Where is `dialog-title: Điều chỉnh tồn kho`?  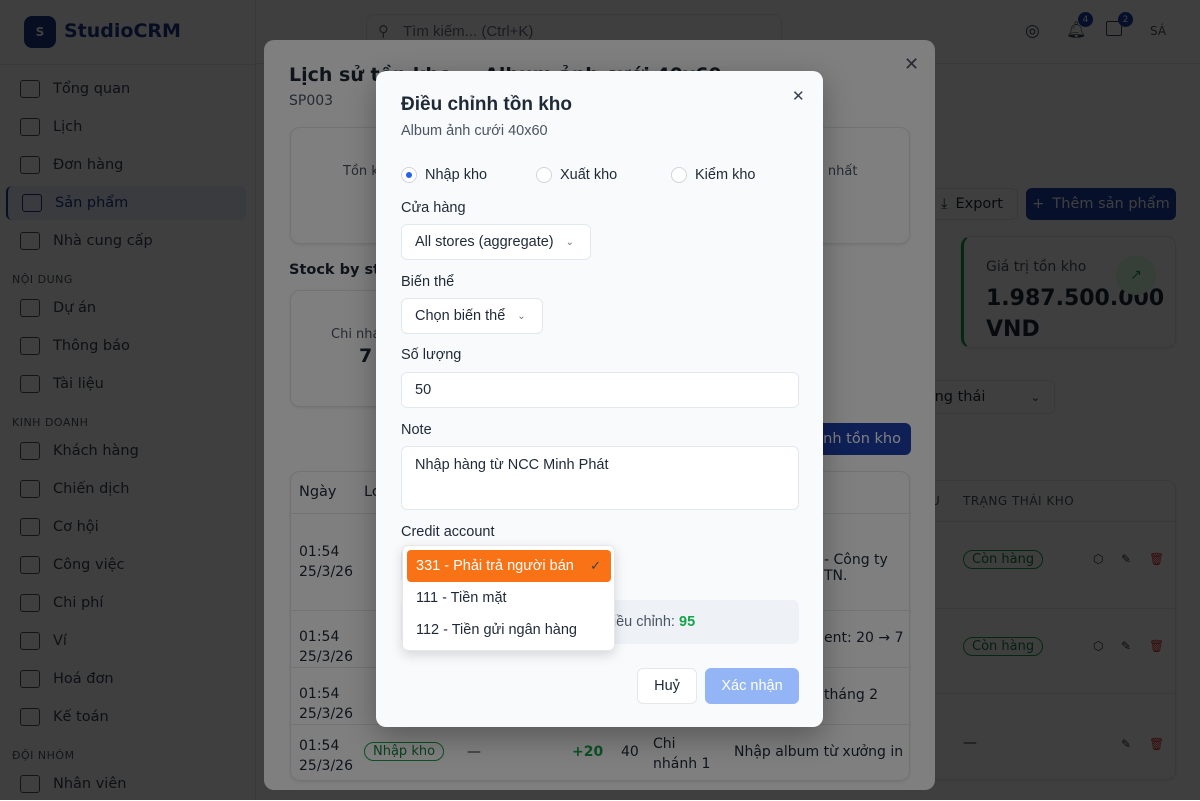 dialog-title: Điều chỉnh tồn kho is located at coordinates (486, 104).